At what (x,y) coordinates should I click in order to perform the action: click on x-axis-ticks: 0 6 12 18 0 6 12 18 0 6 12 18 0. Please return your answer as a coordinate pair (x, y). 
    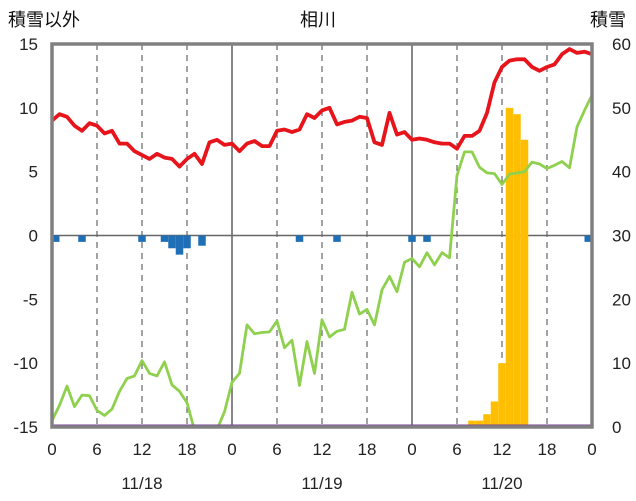
    Looking at the image, I should click on (321, 449).